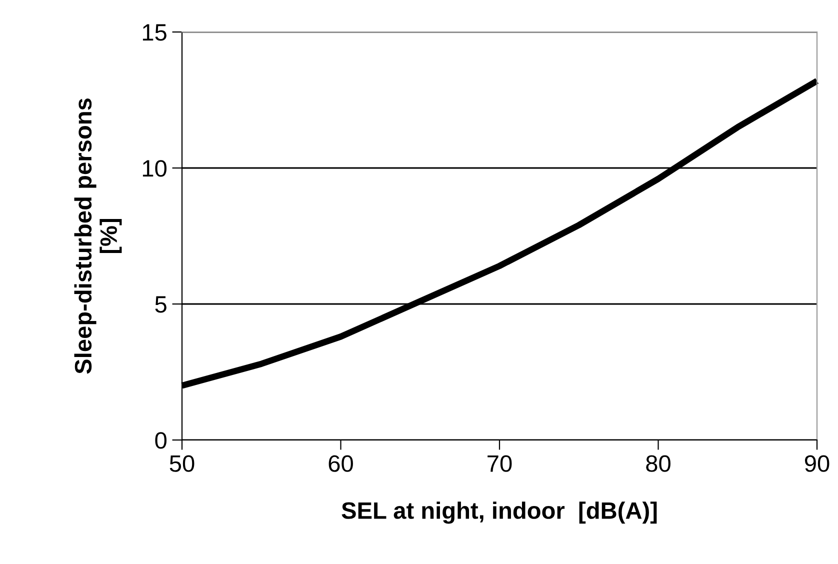  I want to click on y-tick-label: 0, so click(160, 440).